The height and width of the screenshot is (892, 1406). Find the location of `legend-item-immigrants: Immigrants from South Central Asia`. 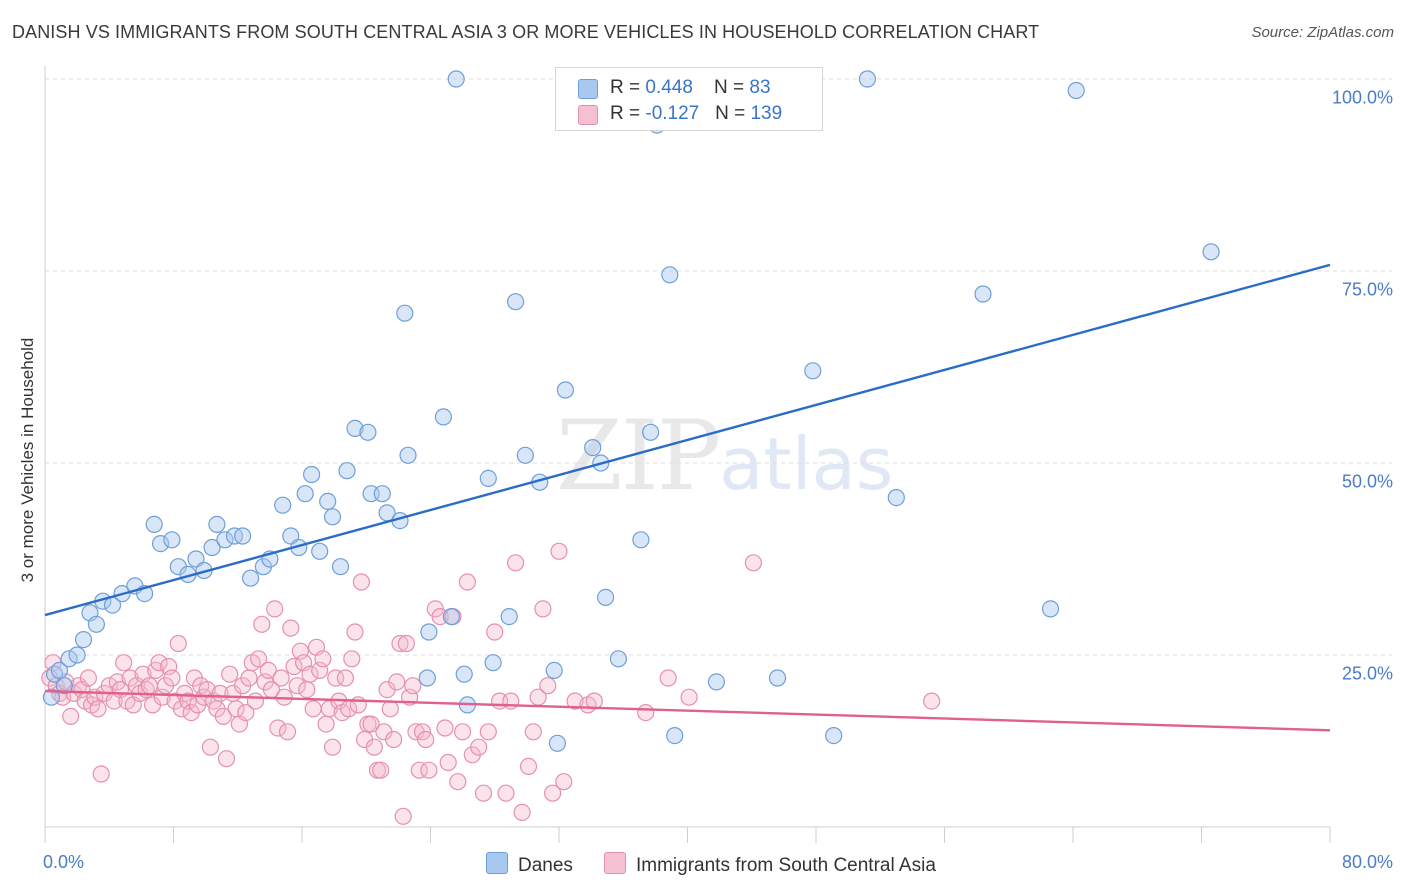

legend-item-immigrants: Immigrants from South Central Asia is located at coordinates (770, 864).